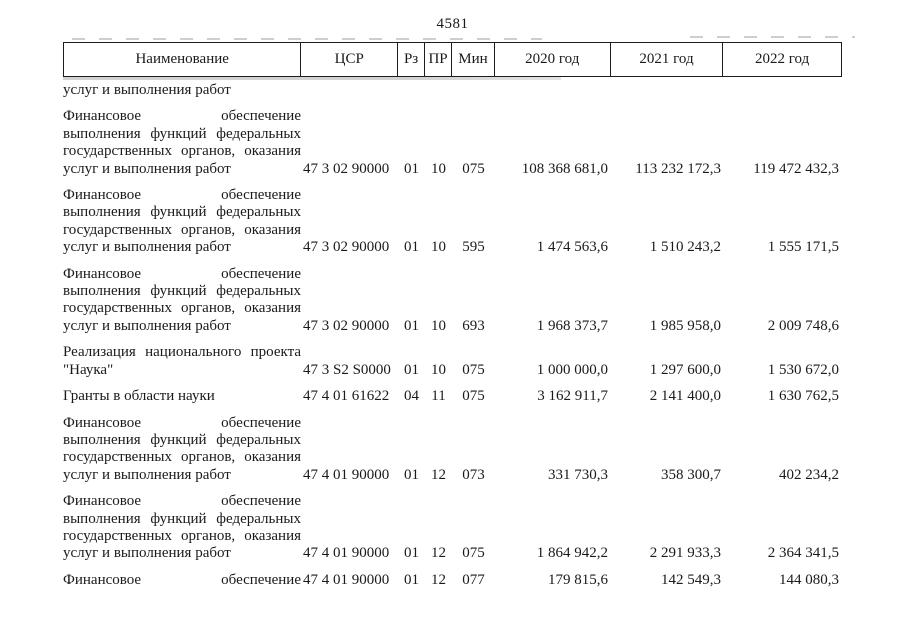 The width and height of the screenshot is (905, 640). I want to click on column-header-y2022: 2022 год, so click(782, 59).